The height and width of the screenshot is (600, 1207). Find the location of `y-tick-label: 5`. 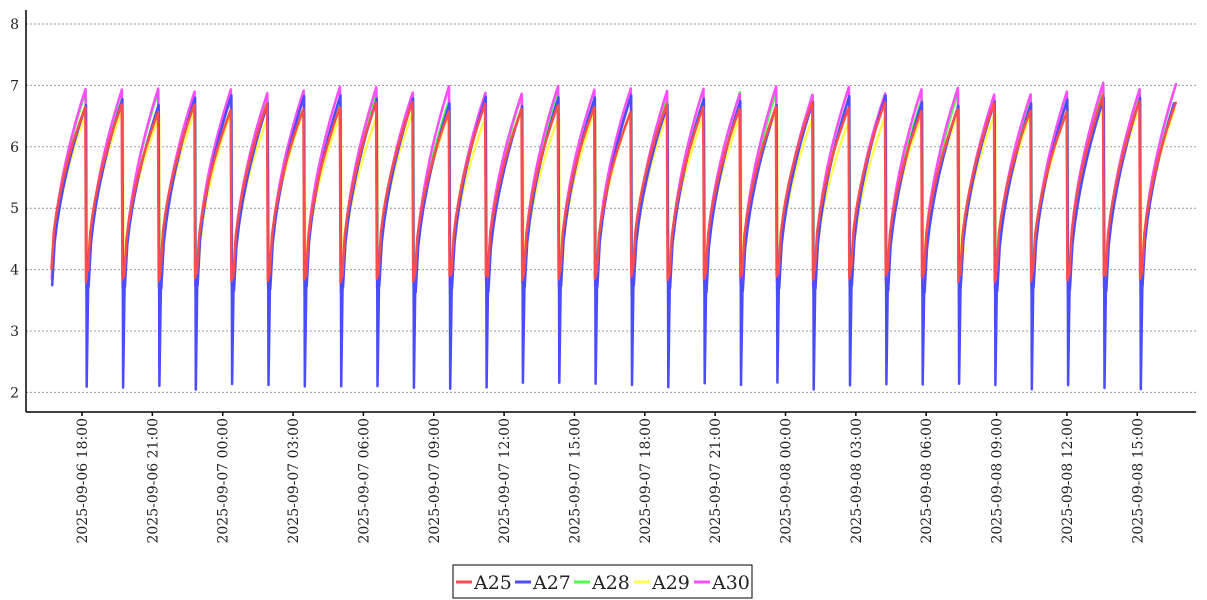

y-tick-label: 5 is located at coordinates (14, 209).